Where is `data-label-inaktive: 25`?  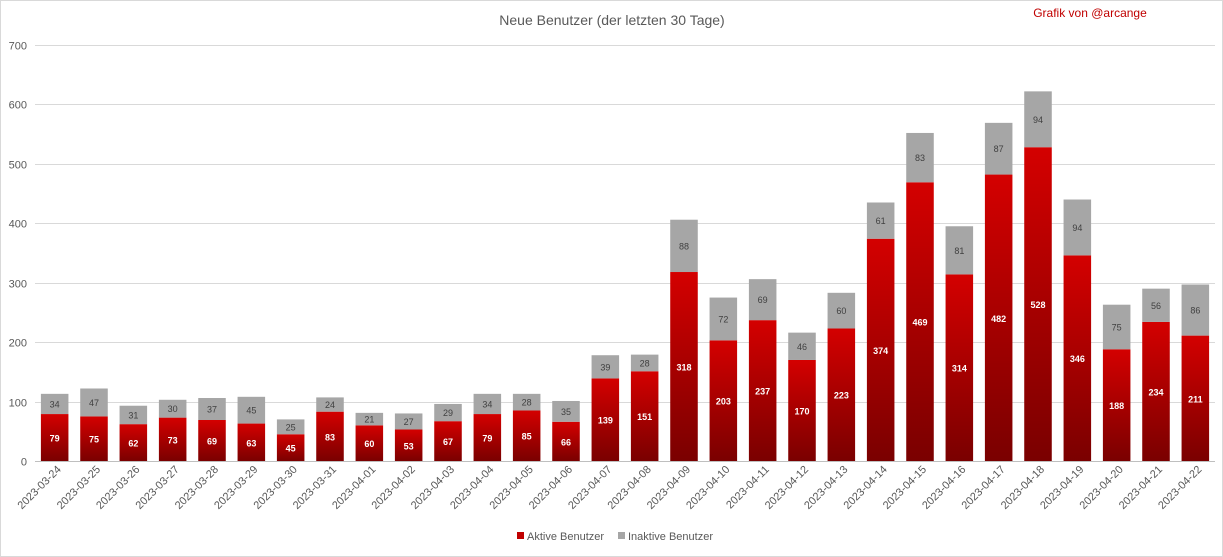 data-label-inaktive: 25 is located at coordinates (291, 427).